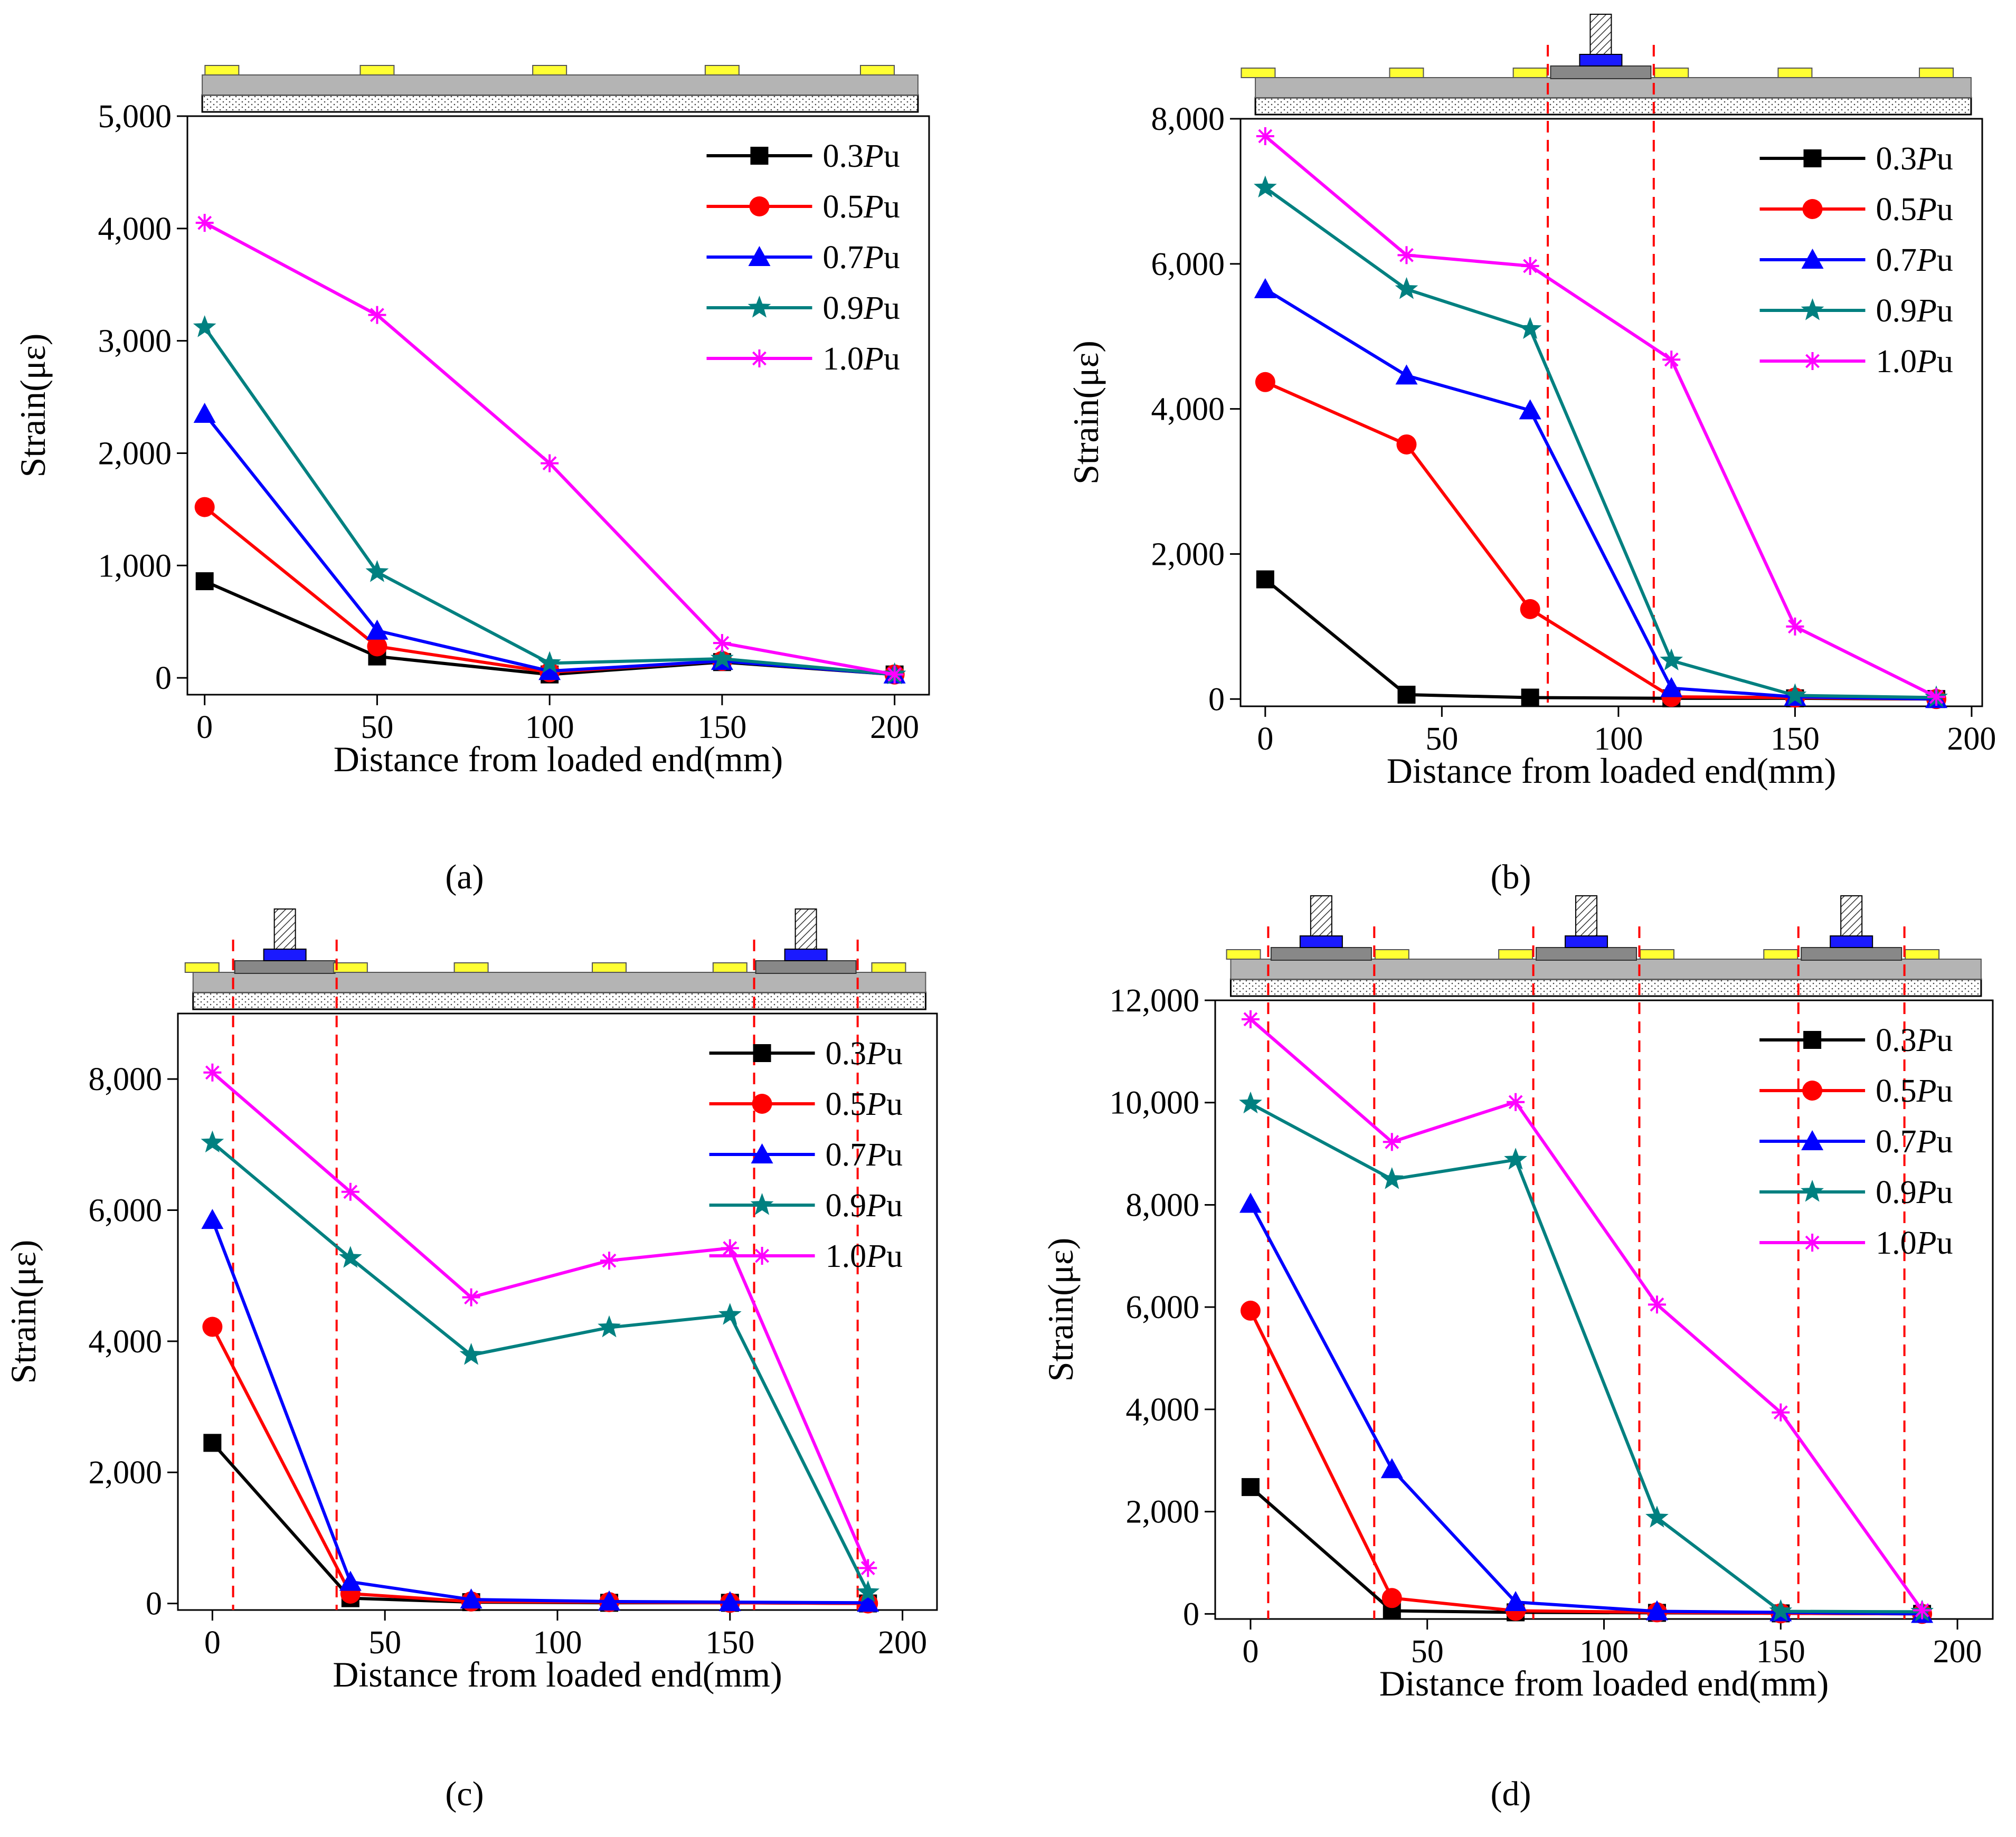 The width and height of the screenshot is (2016, 1837). Describe the element at coordinates (1852, 916) in the screenshot. I see `loading-bolt` at that location.